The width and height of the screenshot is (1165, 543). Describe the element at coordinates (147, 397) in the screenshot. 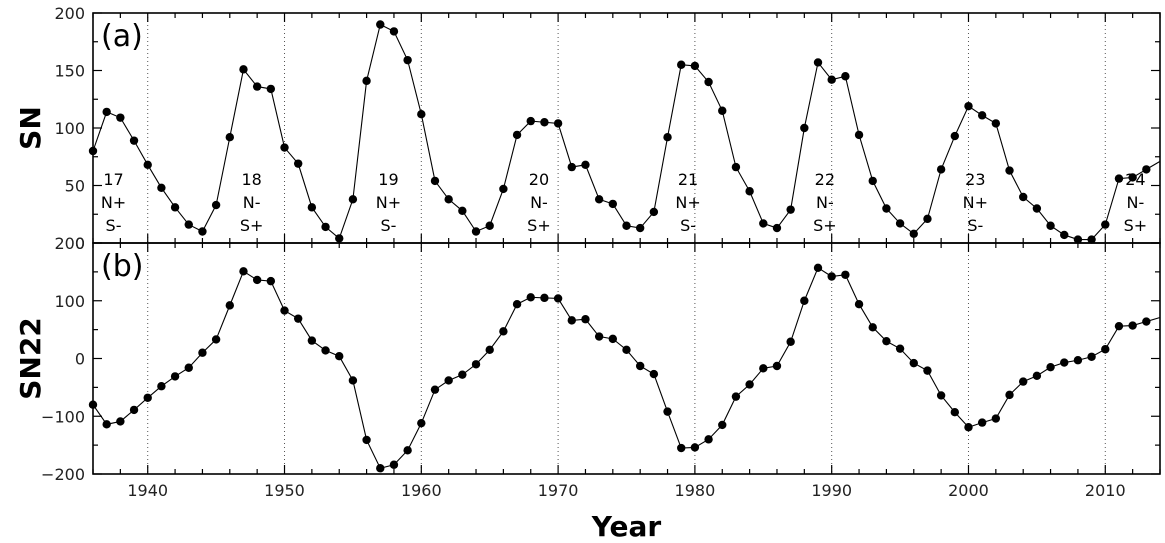

I see `data-point-1940` at that location.